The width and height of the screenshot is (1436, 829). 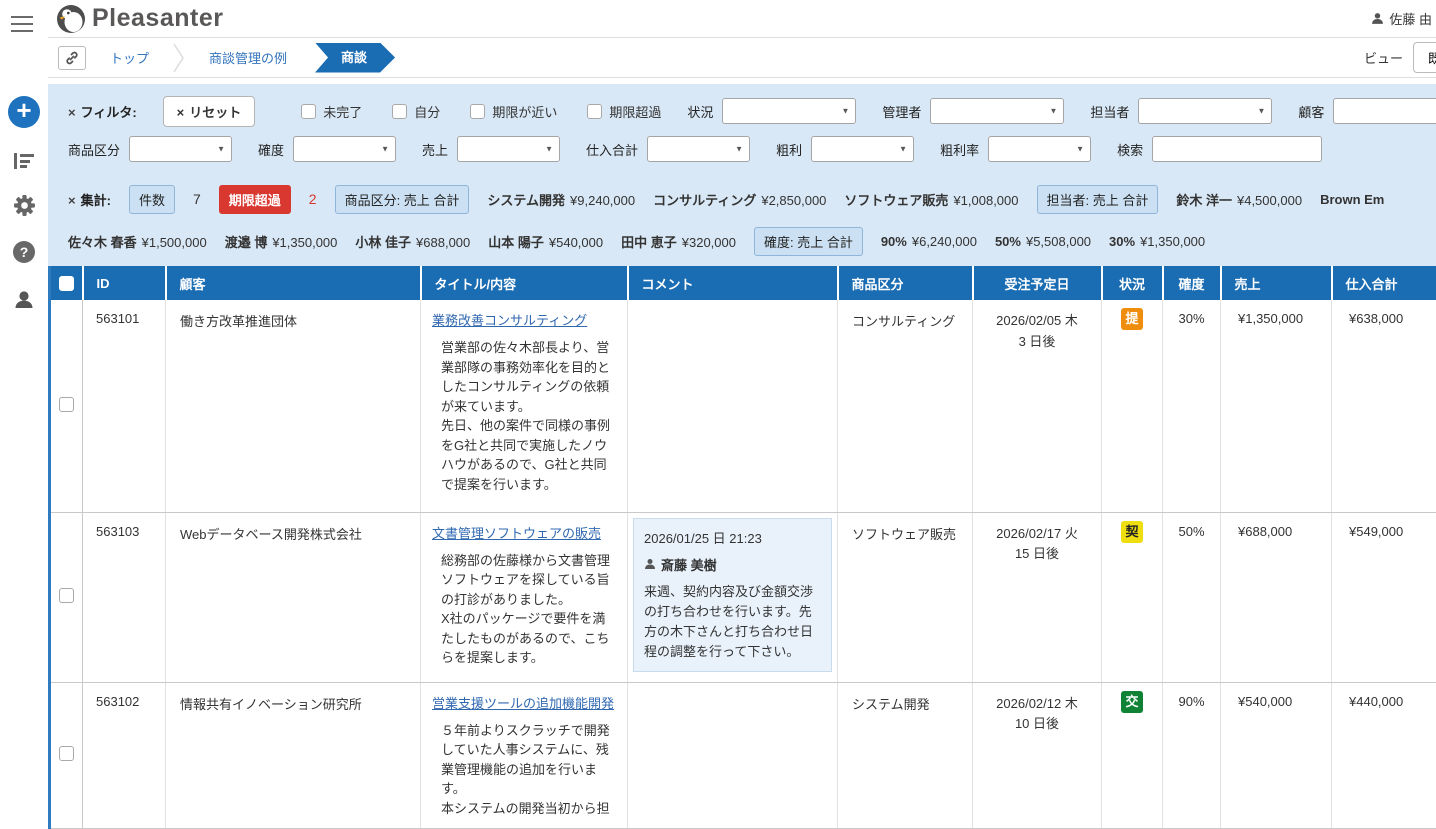 What do you see at coordinates (130, 58) in the screenshot?
I see `breadcrumb-item-top: トップ` at bounding box center [130, 58].